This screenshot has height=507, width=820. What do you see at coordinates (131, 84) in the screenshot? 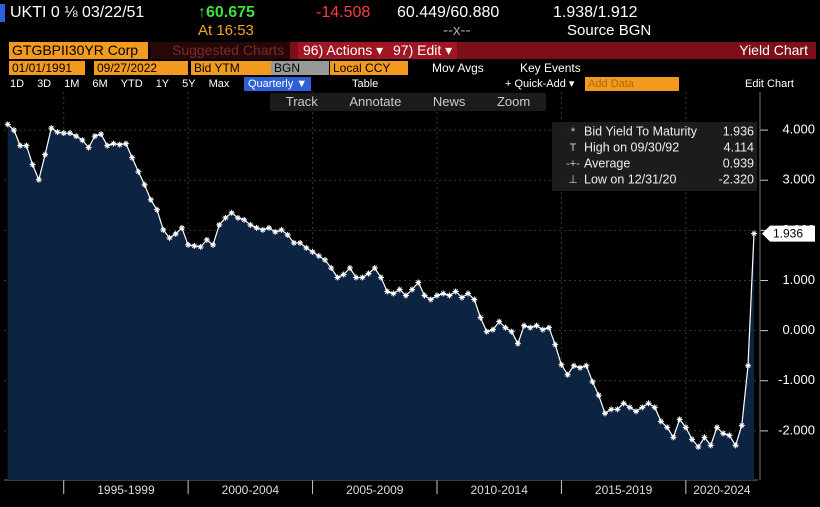
I see `period-button: YTD` at bounding box center [131, 84].